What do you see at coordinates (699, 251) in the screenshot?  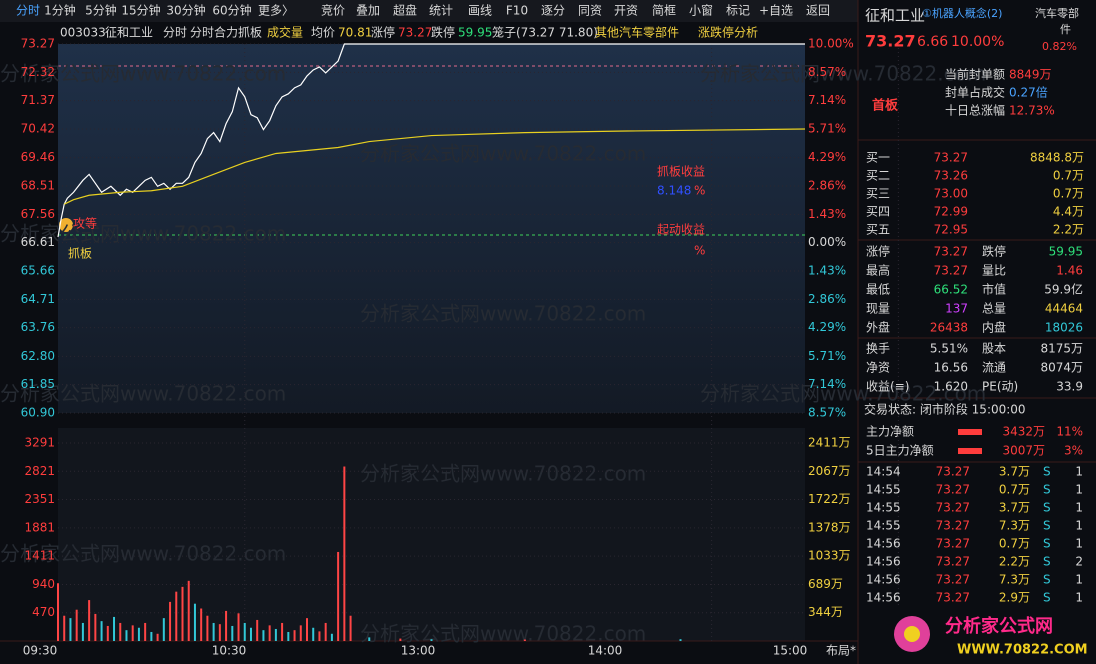 I see `label: %` at bounding box center [699, 251].